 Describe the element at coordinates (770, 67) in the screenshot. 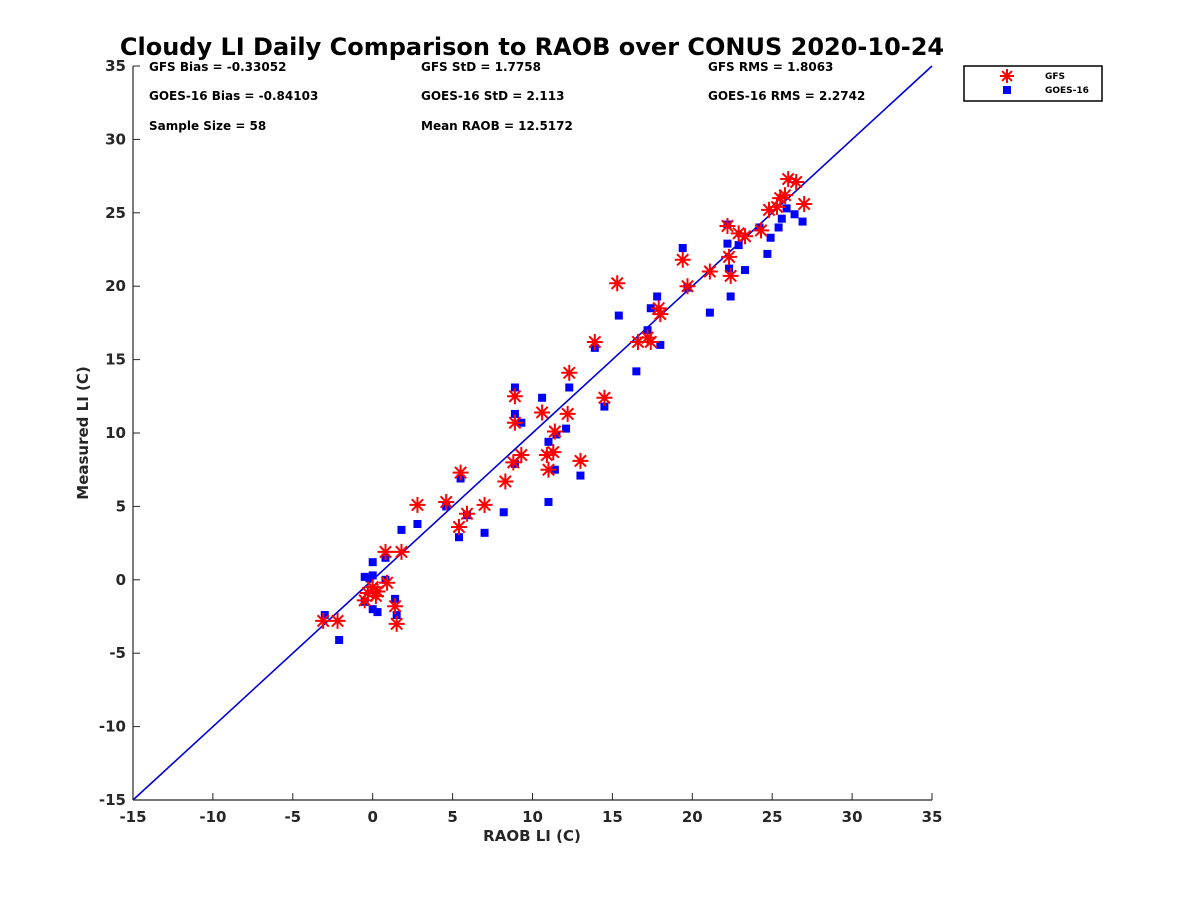

I see `stat-gfs-rms: GFS RMS = 1.8063` at that location.